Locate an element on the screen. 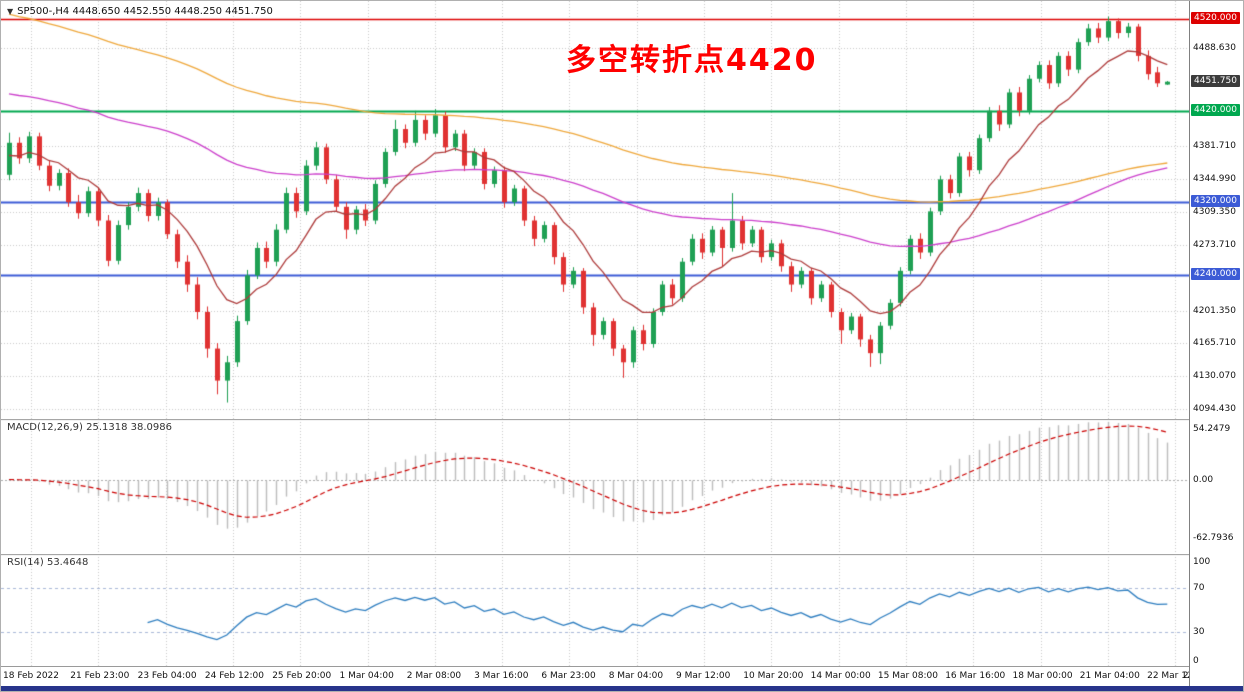  time-axis-label: 10 Mar 20:00 is located at coordinates (773, 676).